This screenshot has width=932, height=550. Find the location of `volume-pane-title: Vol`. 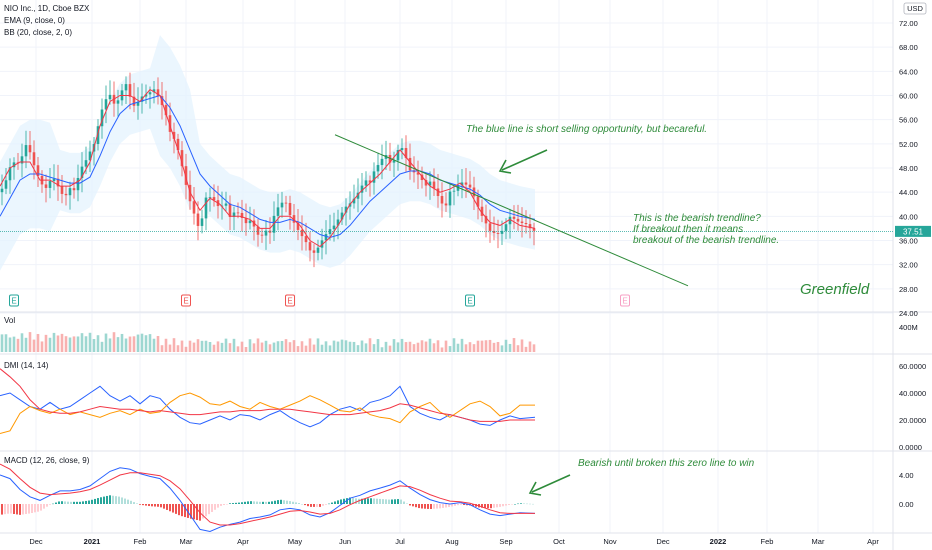

volume-pane-title: Vol is located at coordinates (9, 320).